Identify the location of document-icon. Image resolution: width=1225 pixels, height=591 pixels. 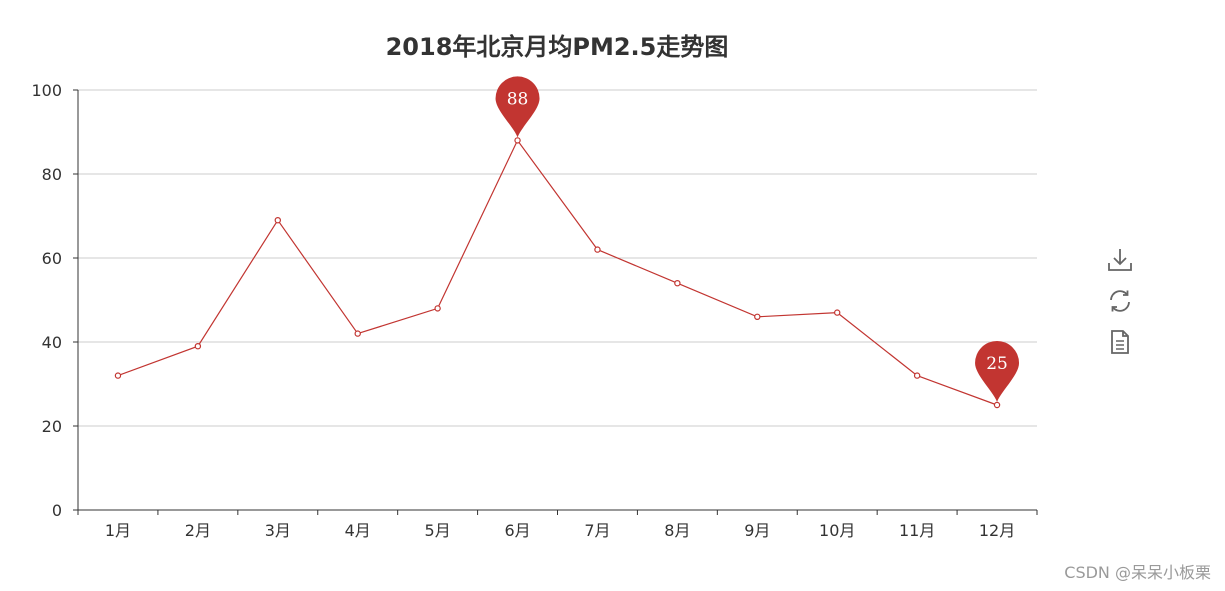
(1120, 342).